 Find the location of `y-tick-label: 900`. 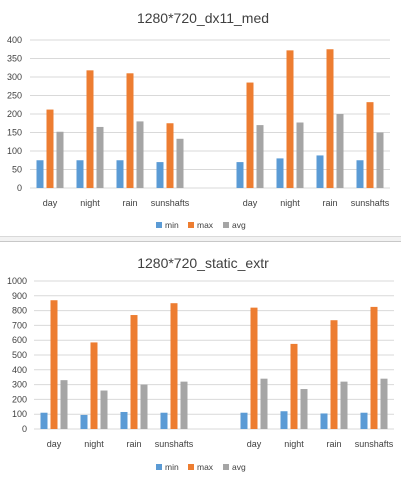

y-tick-label: 900 is located at coordinates (19, 296).